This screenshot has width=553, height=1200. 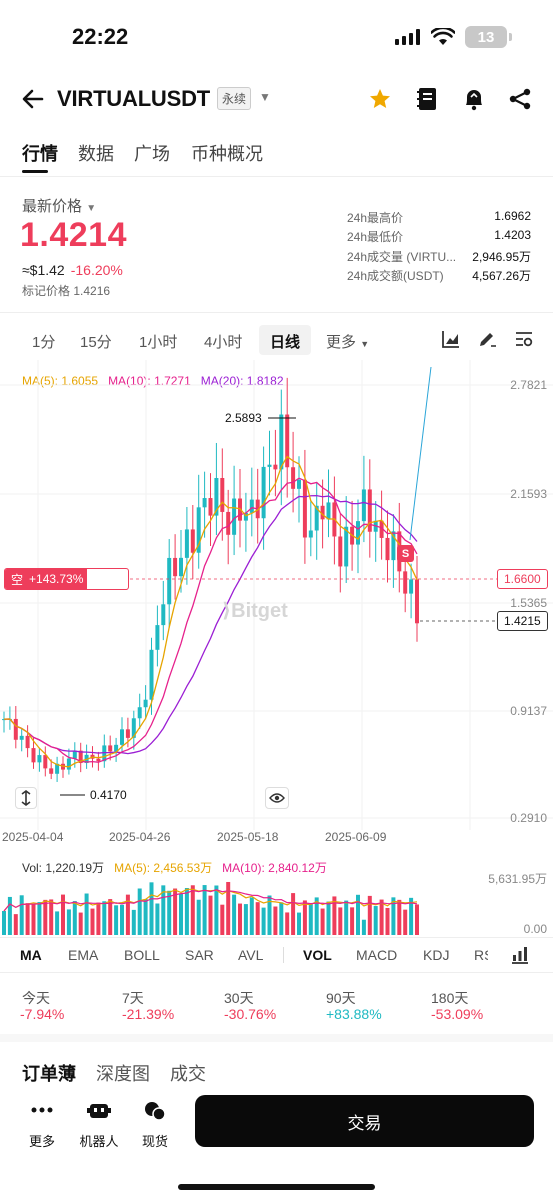 I want to click on tab-underline, so click(x=35, y=171).